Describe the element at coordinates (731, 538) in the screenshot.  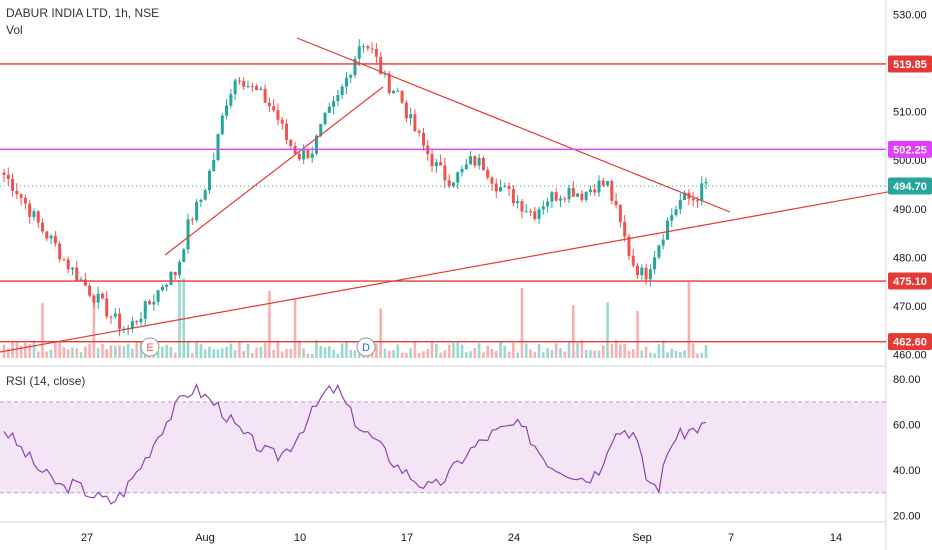
I see `time-tick-label: 7` at that location.